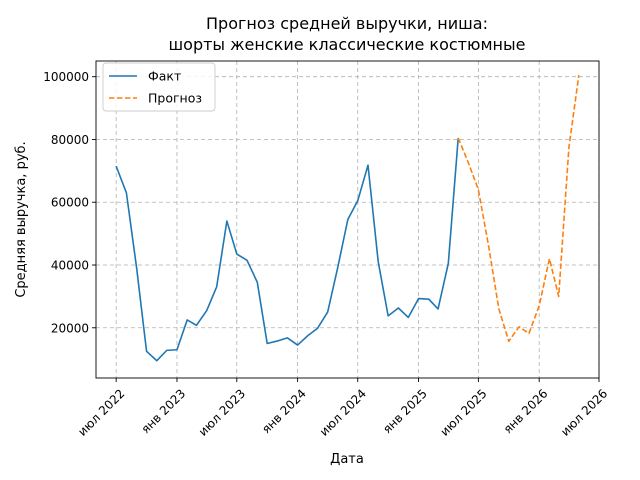 This screenshot has width=640, height=480. I want to click on chart-title-line1: Прогноз средней выручки, ниша:, so click(347, 23).